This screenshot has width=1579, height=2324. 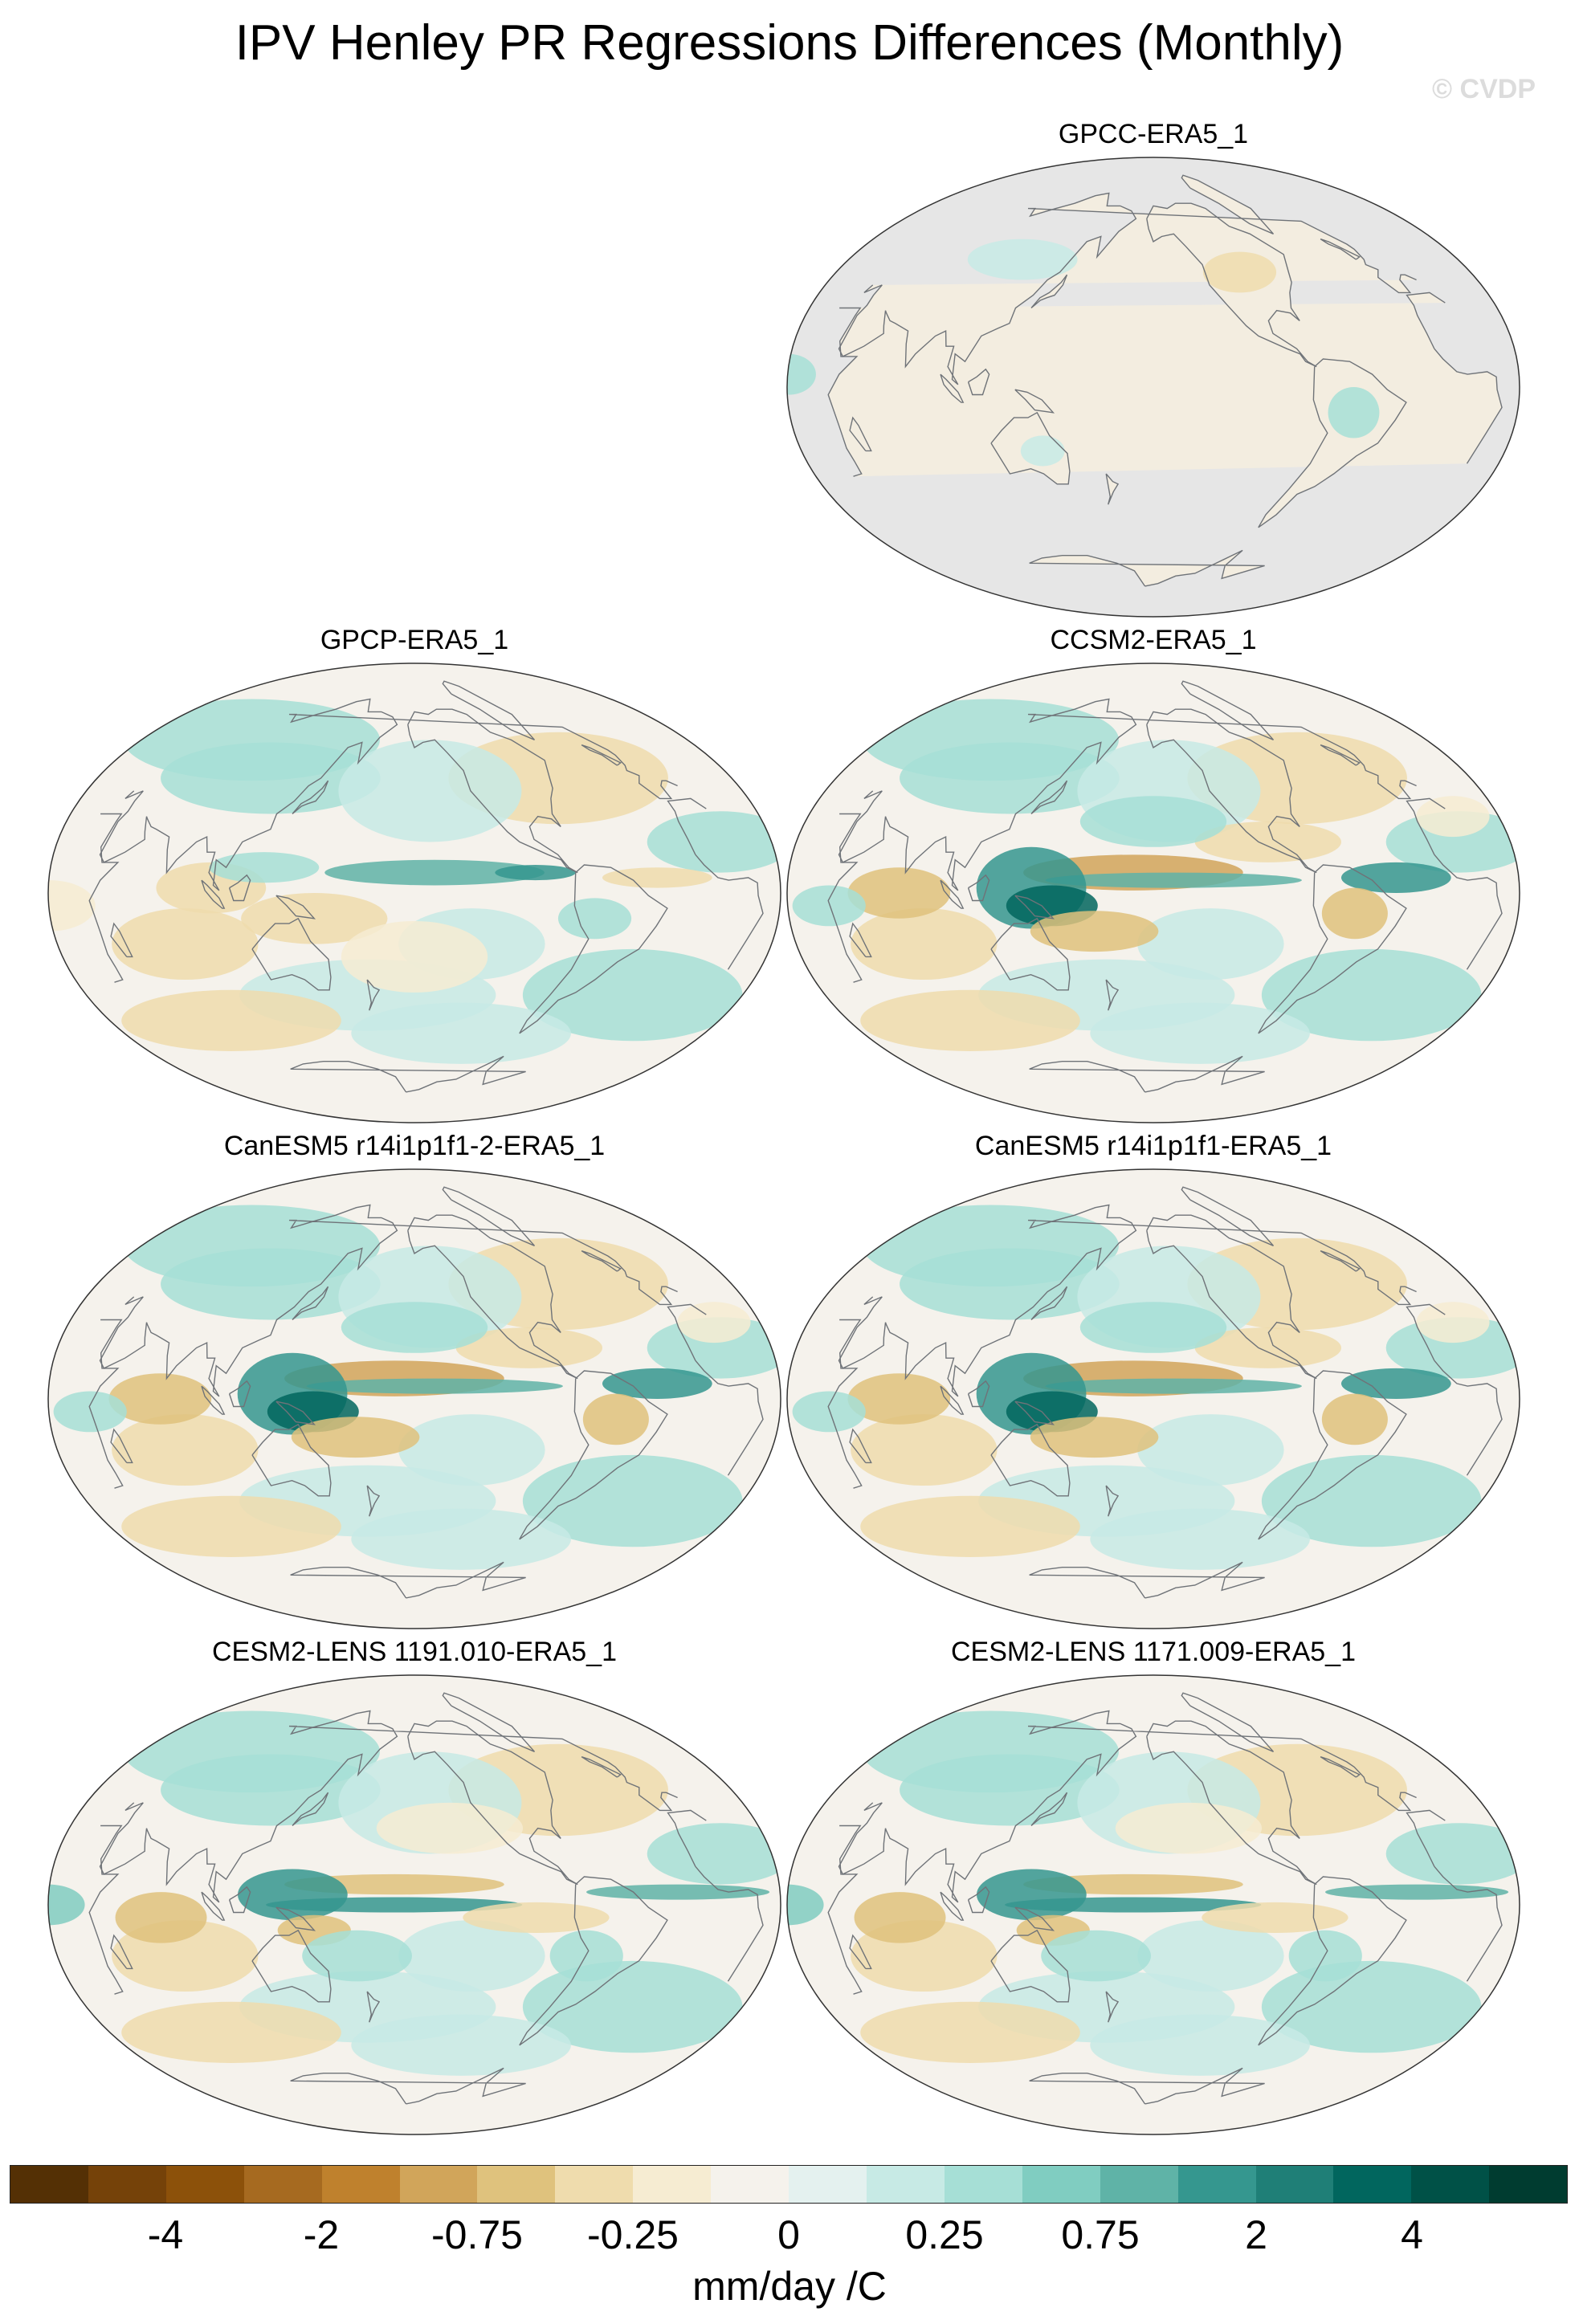 What do you see at coordinates (321, 2234) in the screenshot?
I see `colorbar-tick-label: -2` at bounding box center [321, 2234].